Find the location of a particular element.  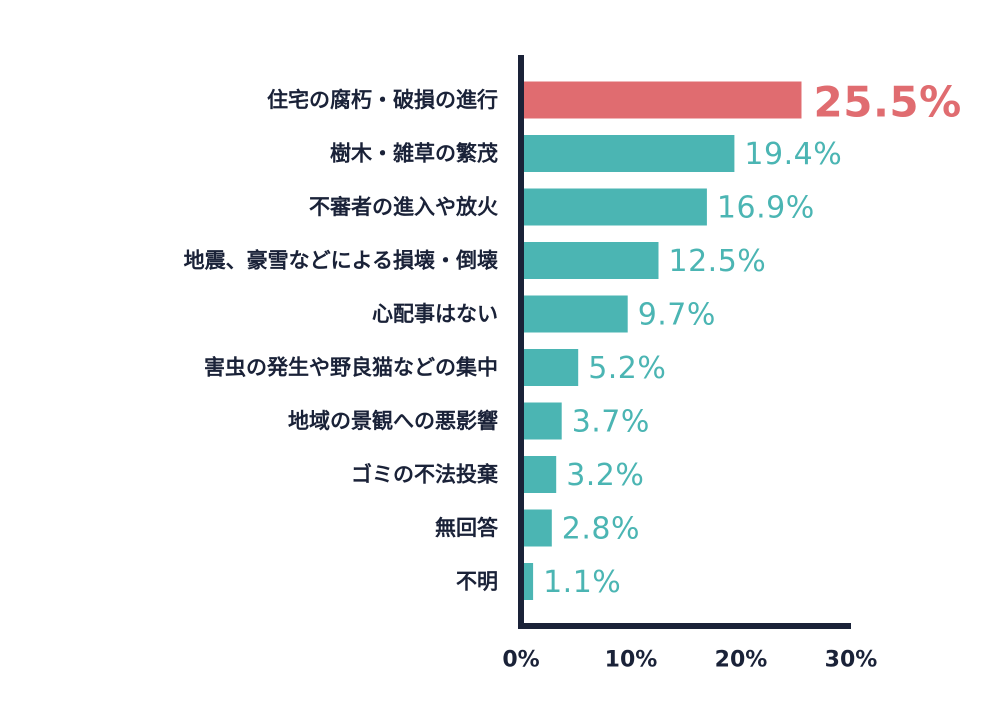

value-label-8: 2.8% is located at coordinates (601, 529).